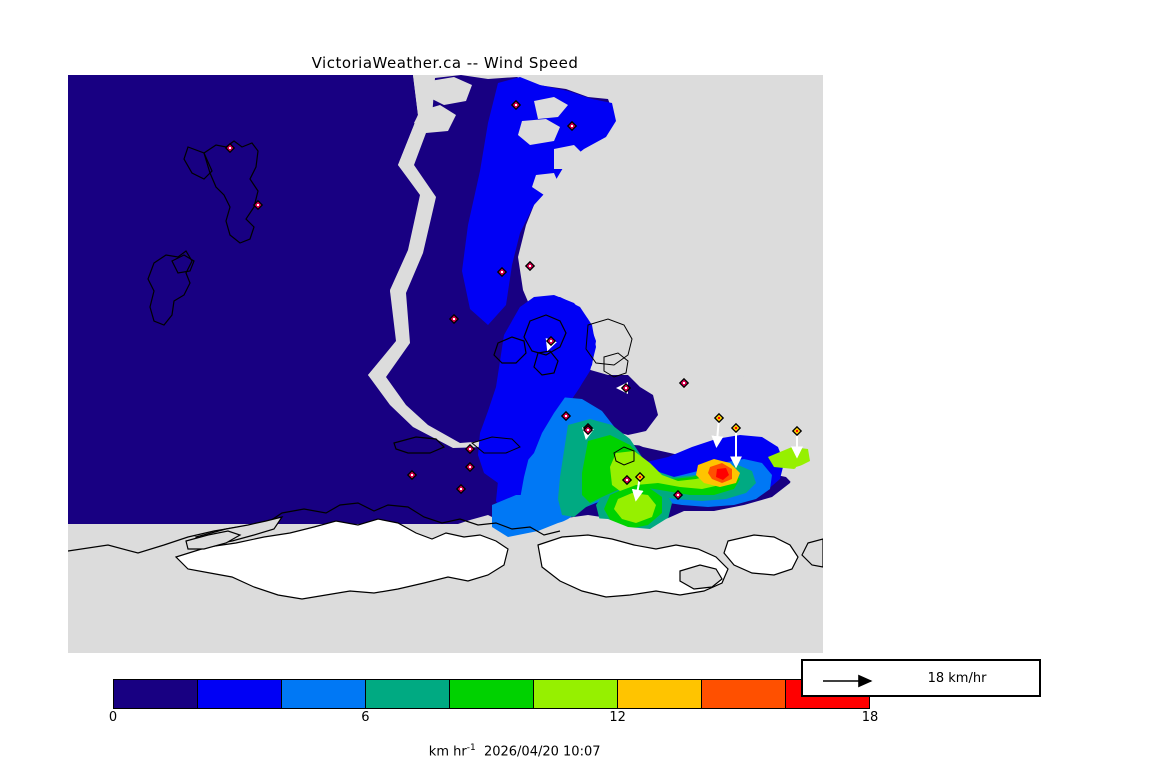  I want to click on wind-speed-colorbar, so click(491, 694).